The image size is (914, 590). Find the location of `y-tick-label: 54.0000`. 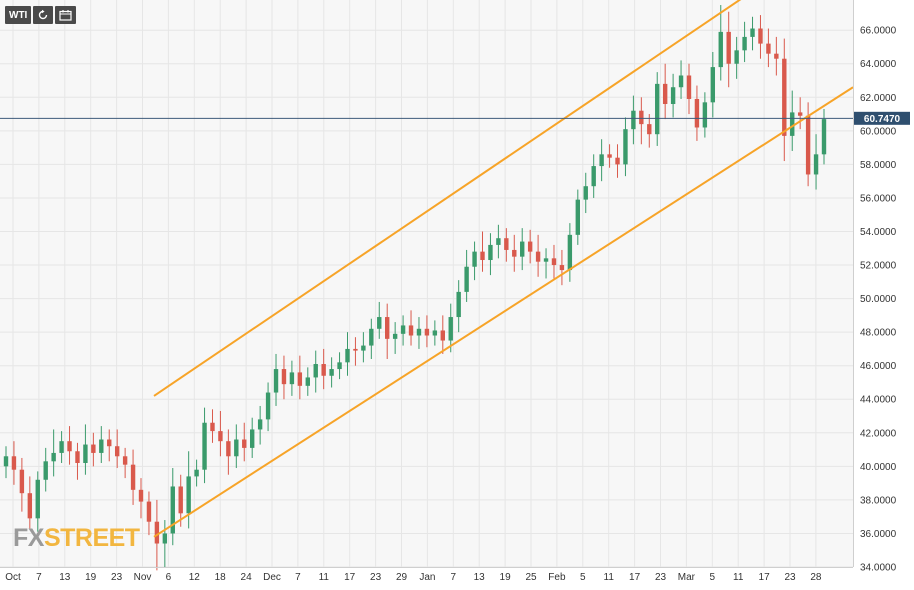

y-tick-label: 54.0000 is located at coordinates (878, 232).